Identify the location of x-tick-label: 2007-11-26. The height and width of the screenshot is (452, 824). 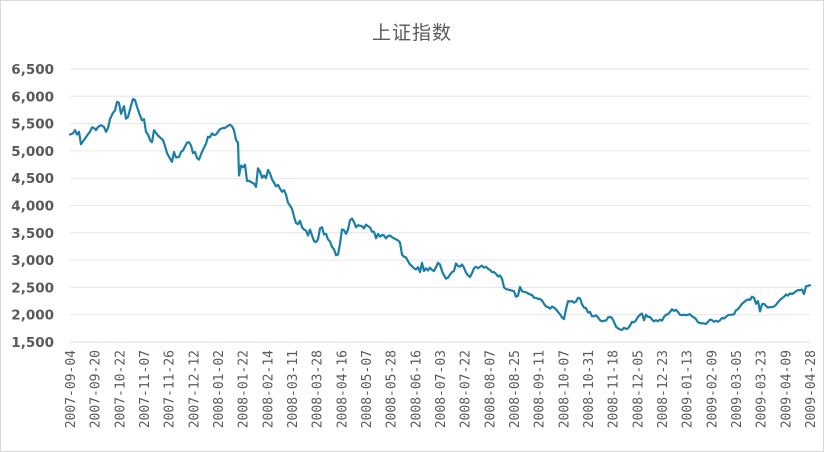
(170, 389).